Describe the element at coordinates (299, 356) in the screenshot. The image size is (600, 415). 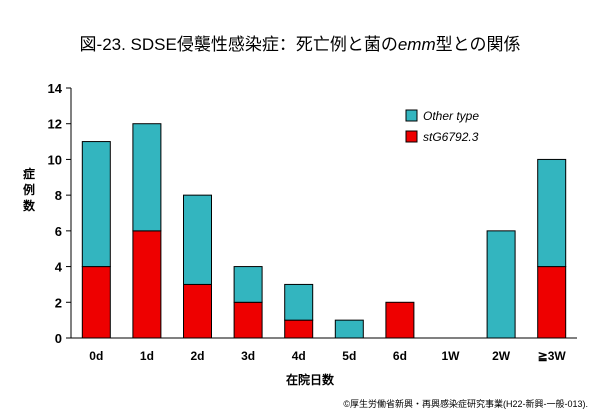
I see `x-tick-label: 4d` at that location.